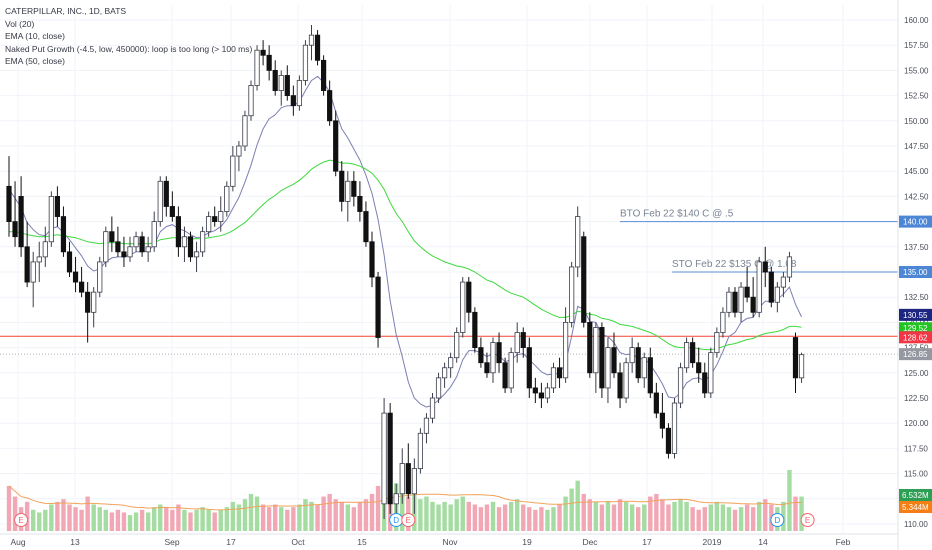  What do you see at coordinates (916, 70) in the screenshot?
I see `y-tick-label: 155.00` at bounding box center [916, 70].